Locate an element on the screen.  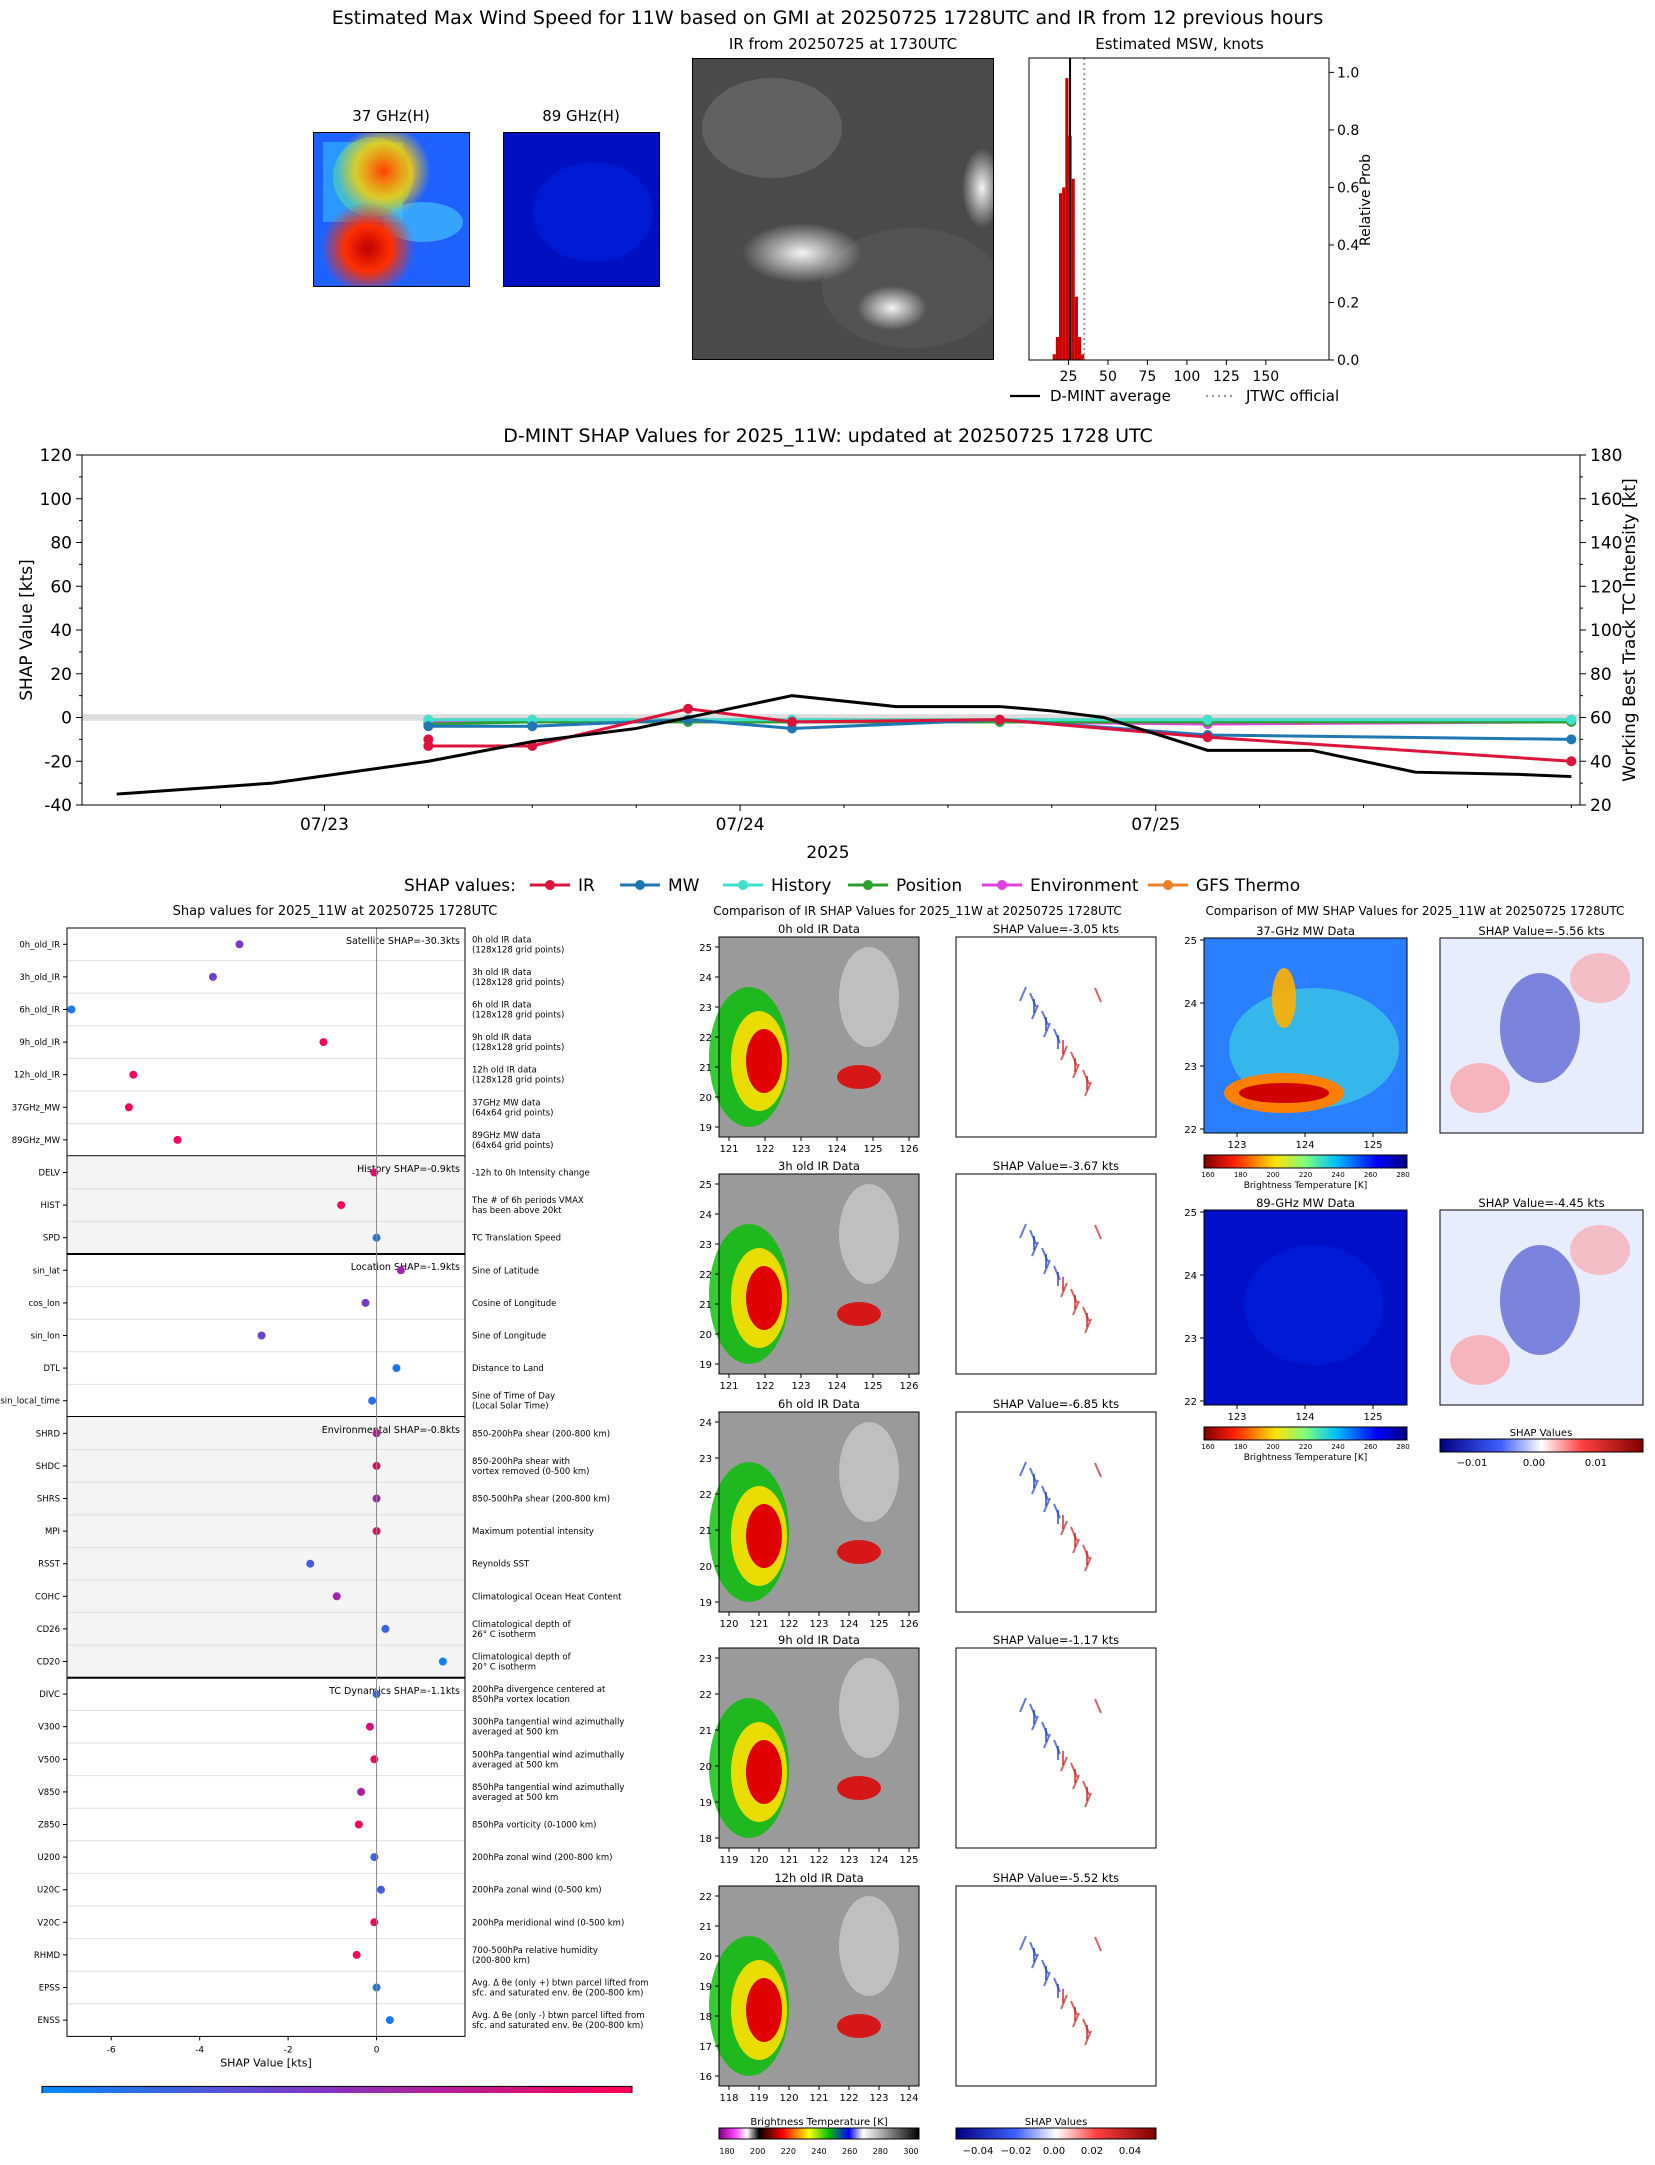
feature-desc: TC Translation Speed is located at coordinates (516, 1239).